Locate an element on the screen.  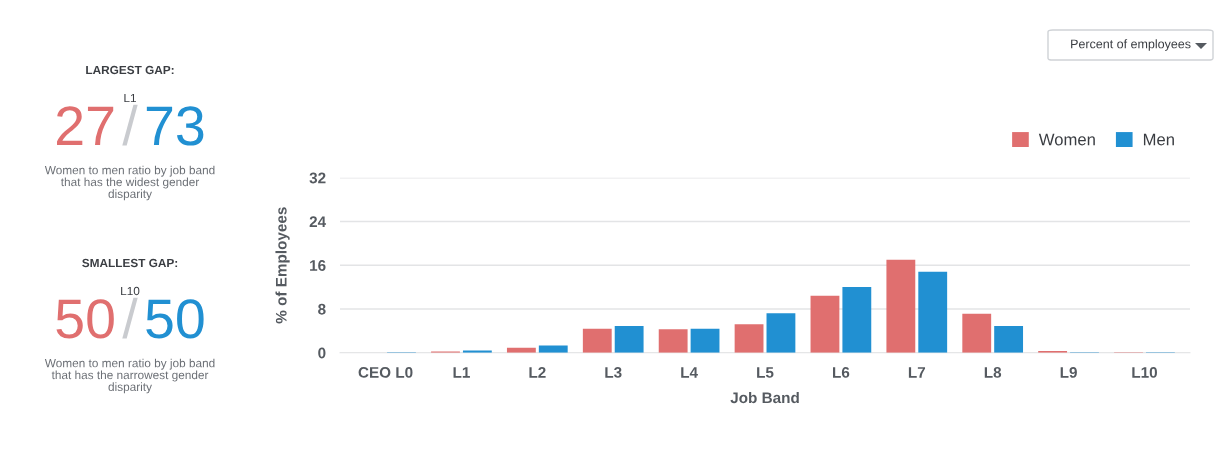
x-tick-label: L4 is located at coordinates (689, 372).